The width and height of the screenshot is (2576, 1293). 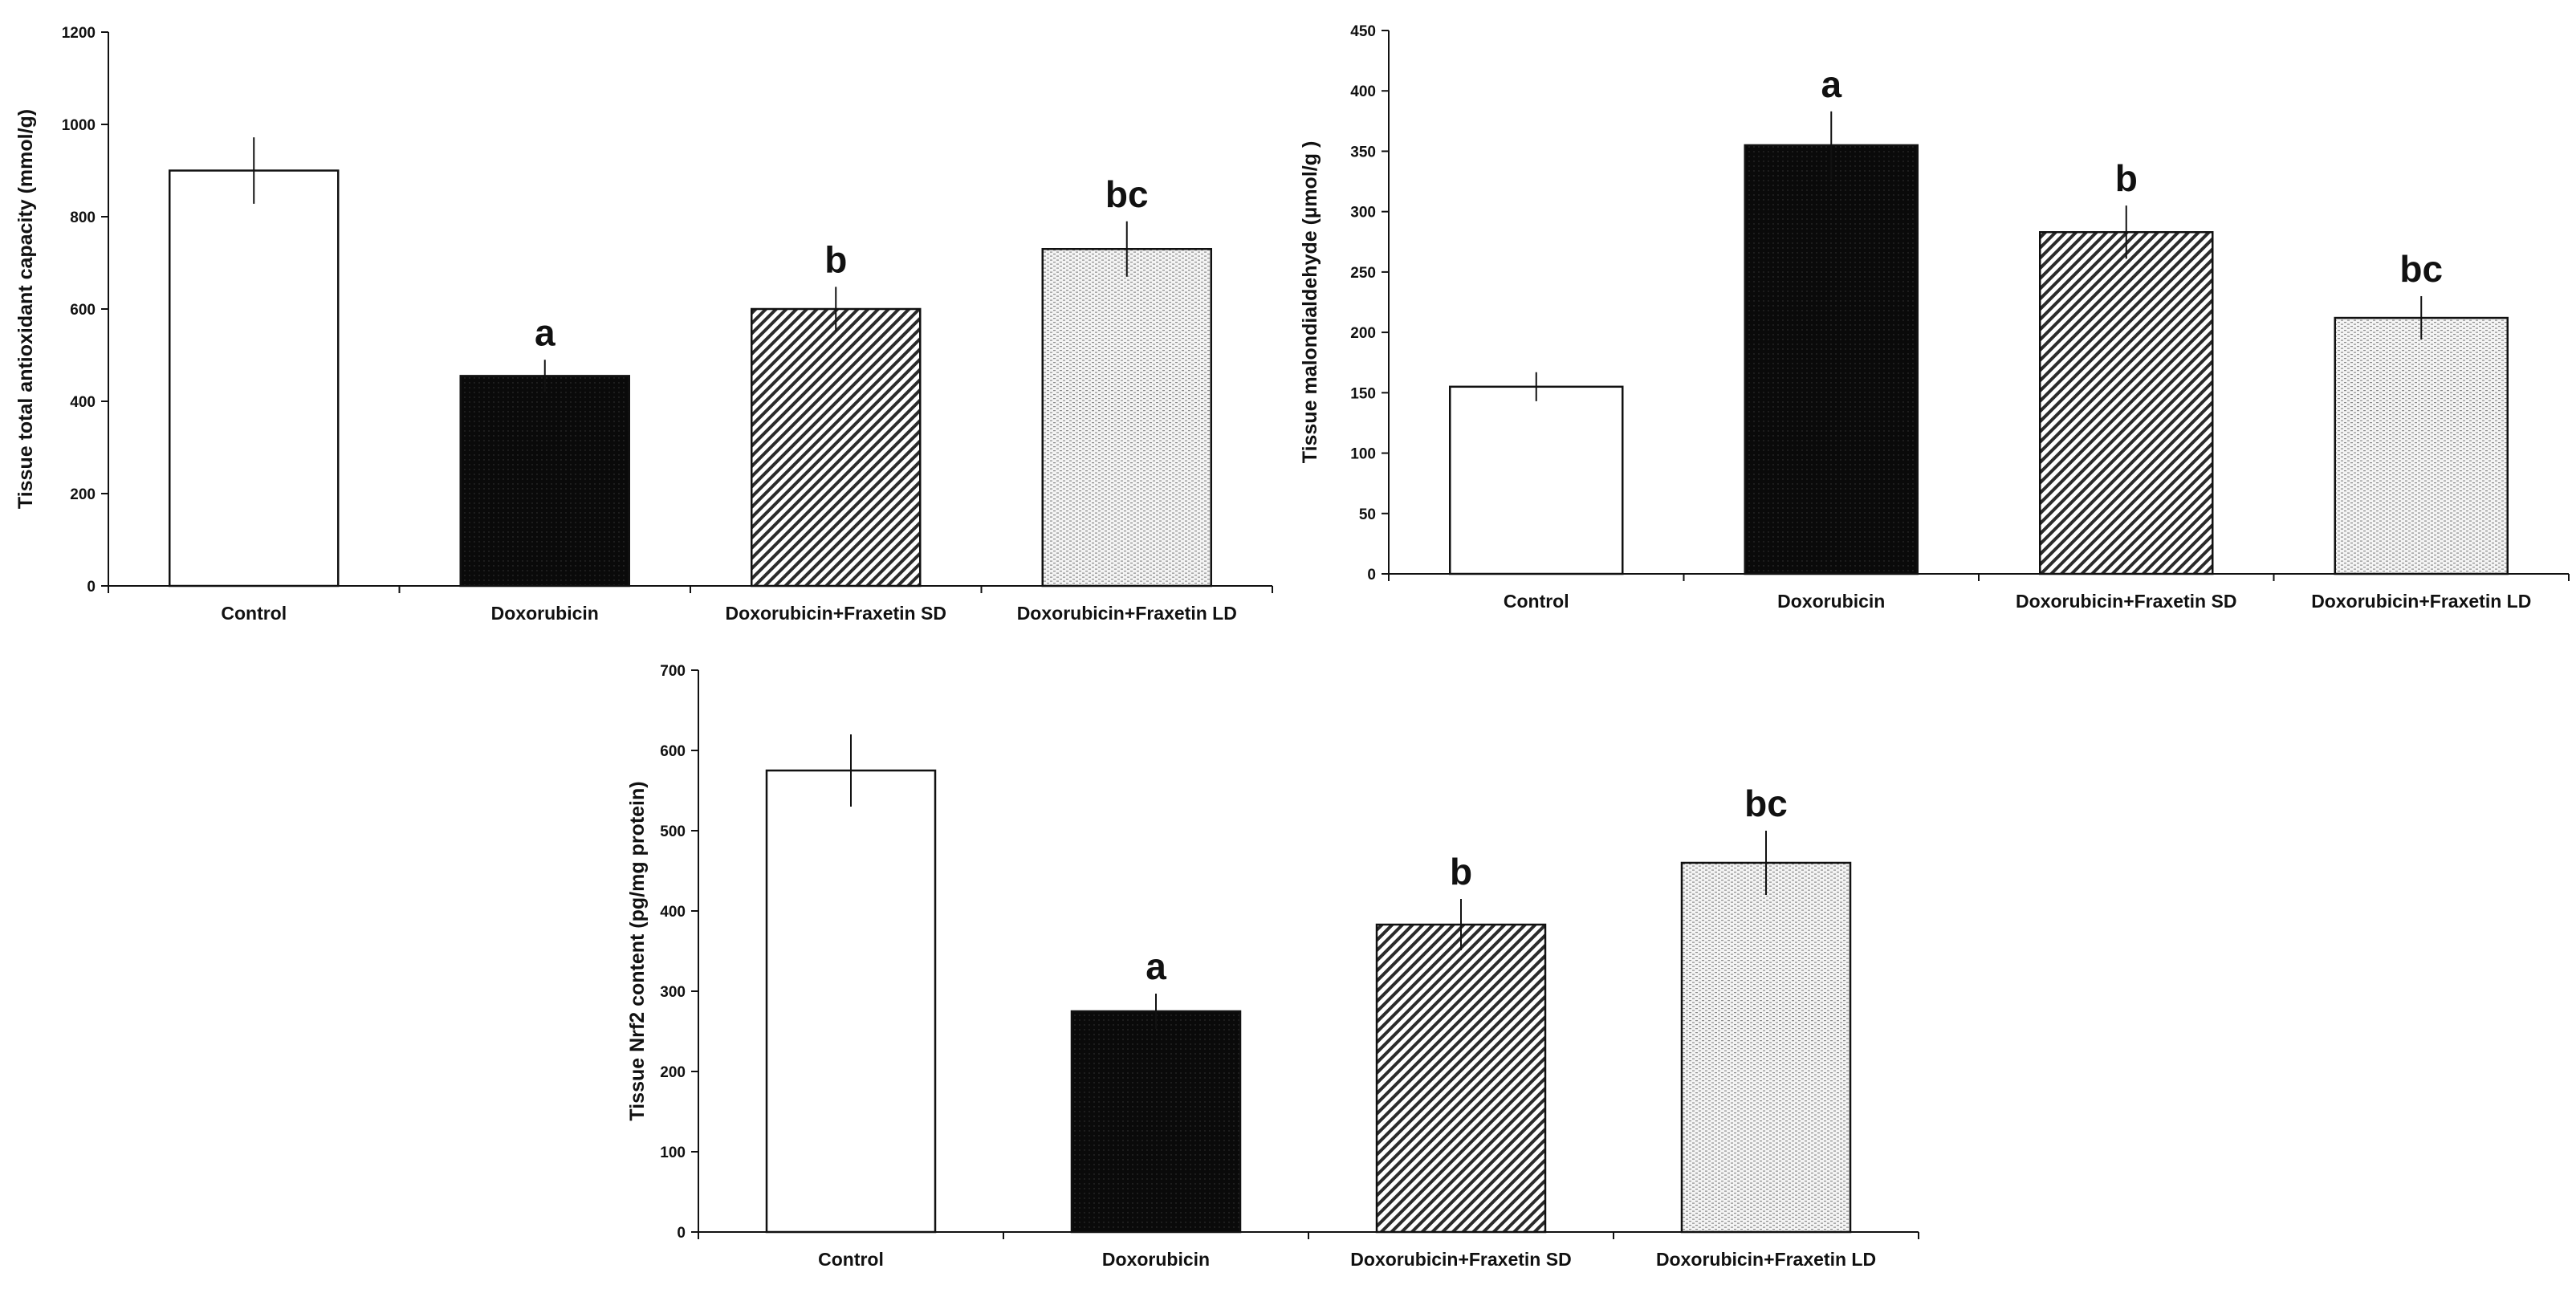 What do you see at coordinates (1367, 514) in the screenshot?
I see `y-tick-label: 50` at bounding box center [1367, 514].